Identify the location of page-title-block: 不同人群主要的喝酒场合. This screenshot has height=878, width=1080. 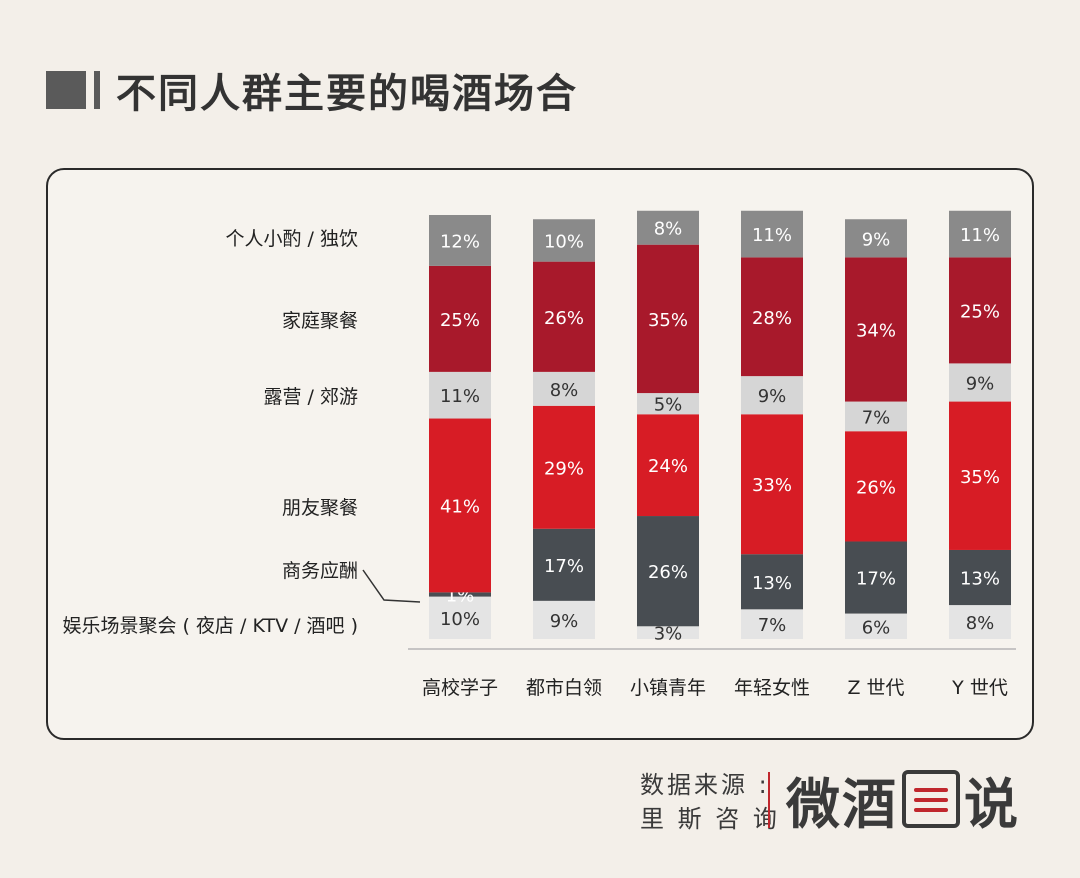
(312, 90).